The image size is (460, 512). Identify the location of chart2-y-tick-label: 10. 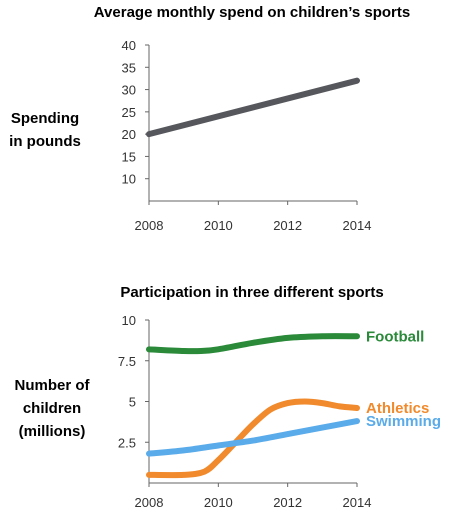
(129, 320).